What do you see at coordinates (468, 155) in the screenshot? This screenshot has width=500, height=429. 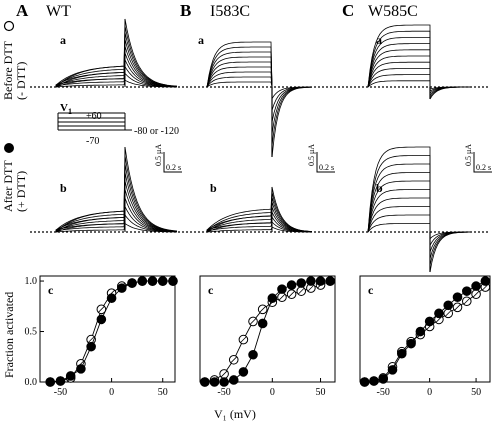 I see `scale-current-w585c: 0.5 μA` at bounding box center [468, 155].